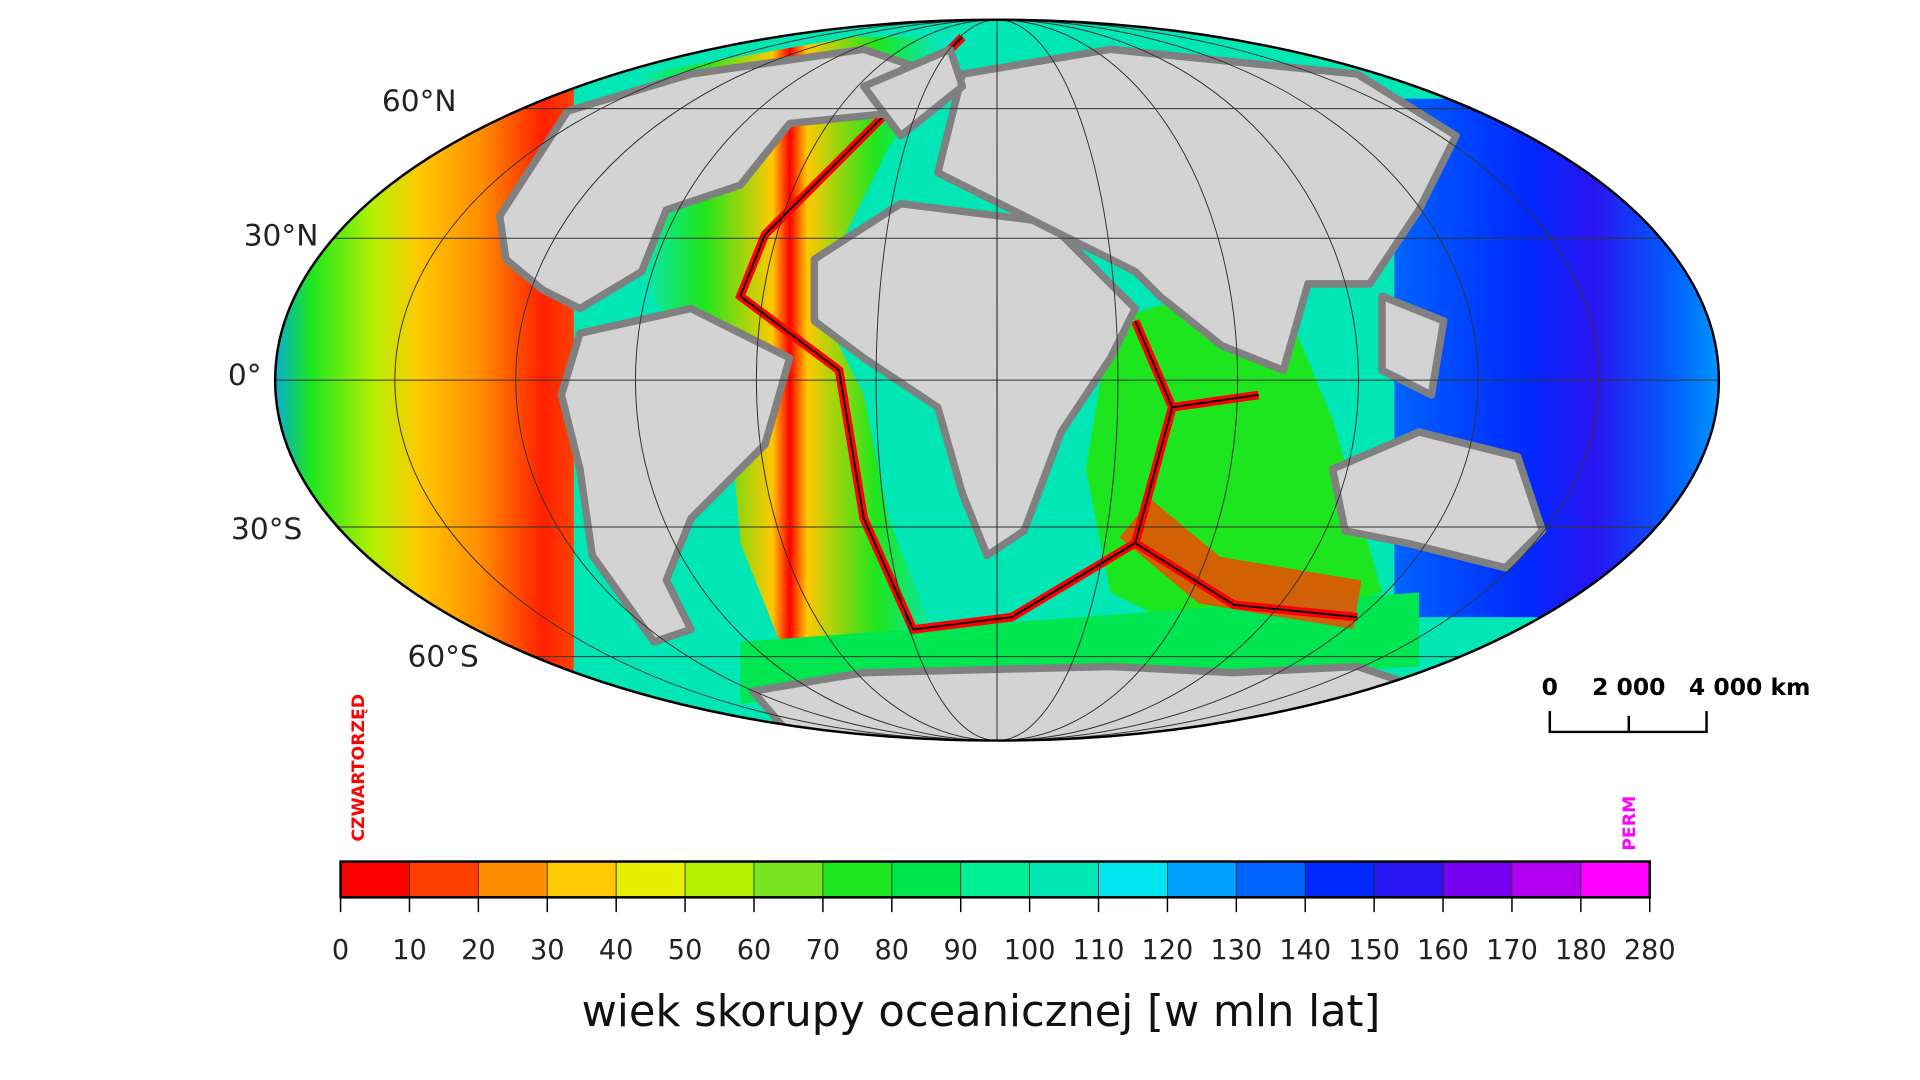  I want to click on scale-label: 4 000 km, so click(1750, 687).